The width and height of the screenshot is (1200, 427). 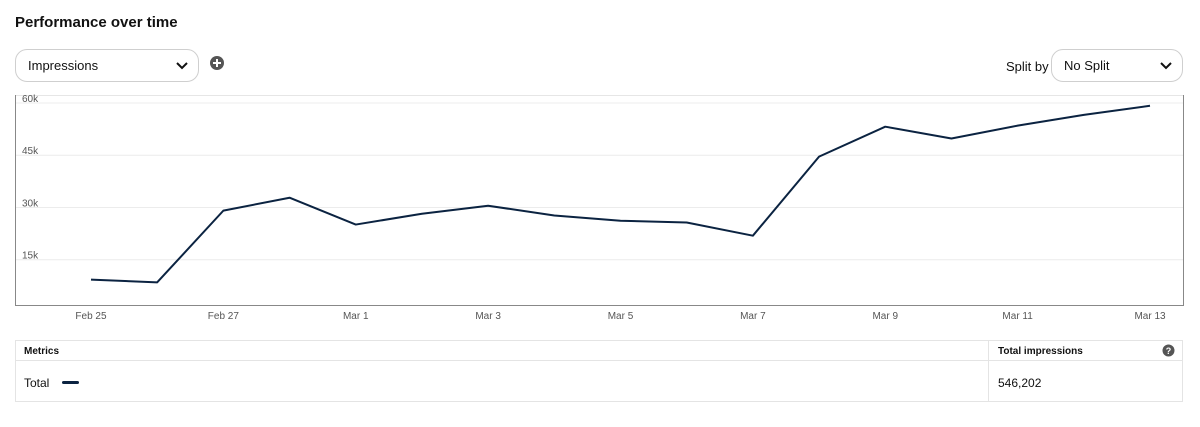 I want to click on add-button, so click(x=217, y=63).